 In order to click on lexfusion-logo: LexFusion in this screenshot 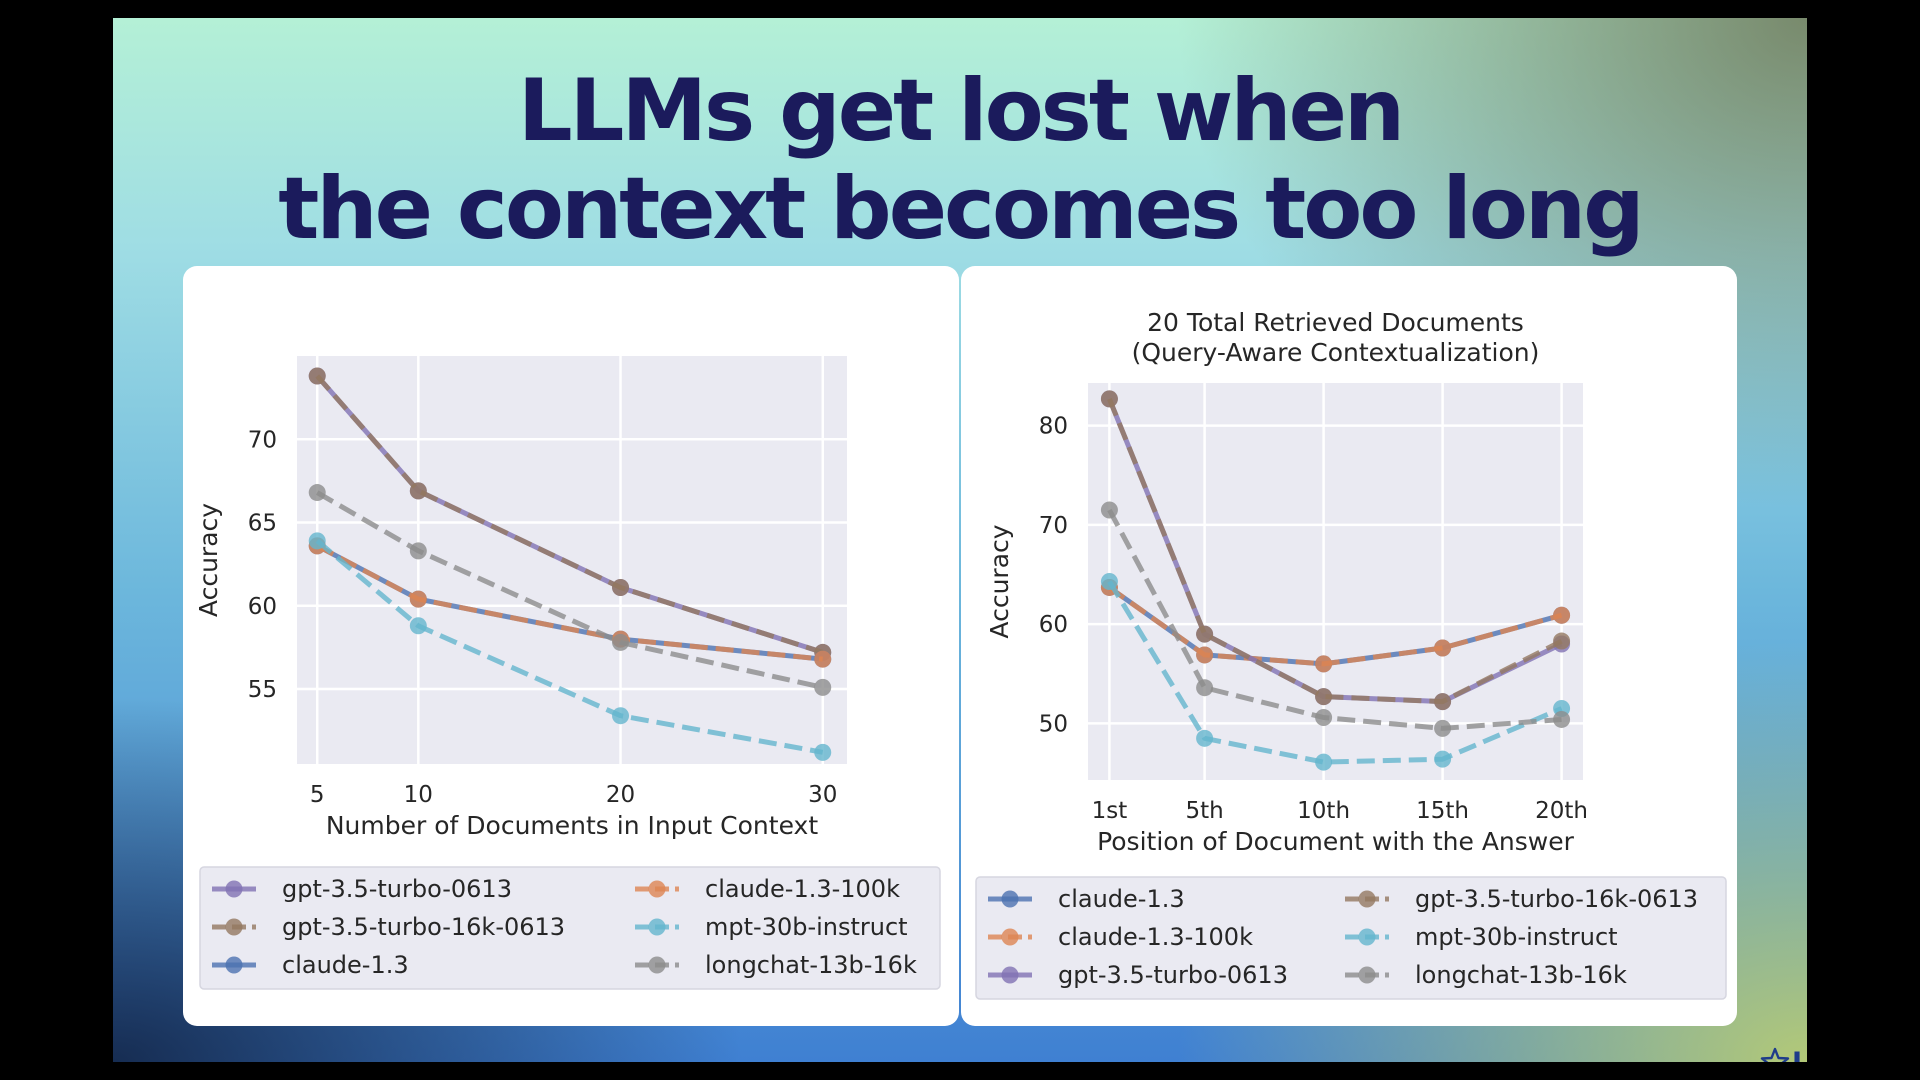, I will do `click(1783, 1053)`.